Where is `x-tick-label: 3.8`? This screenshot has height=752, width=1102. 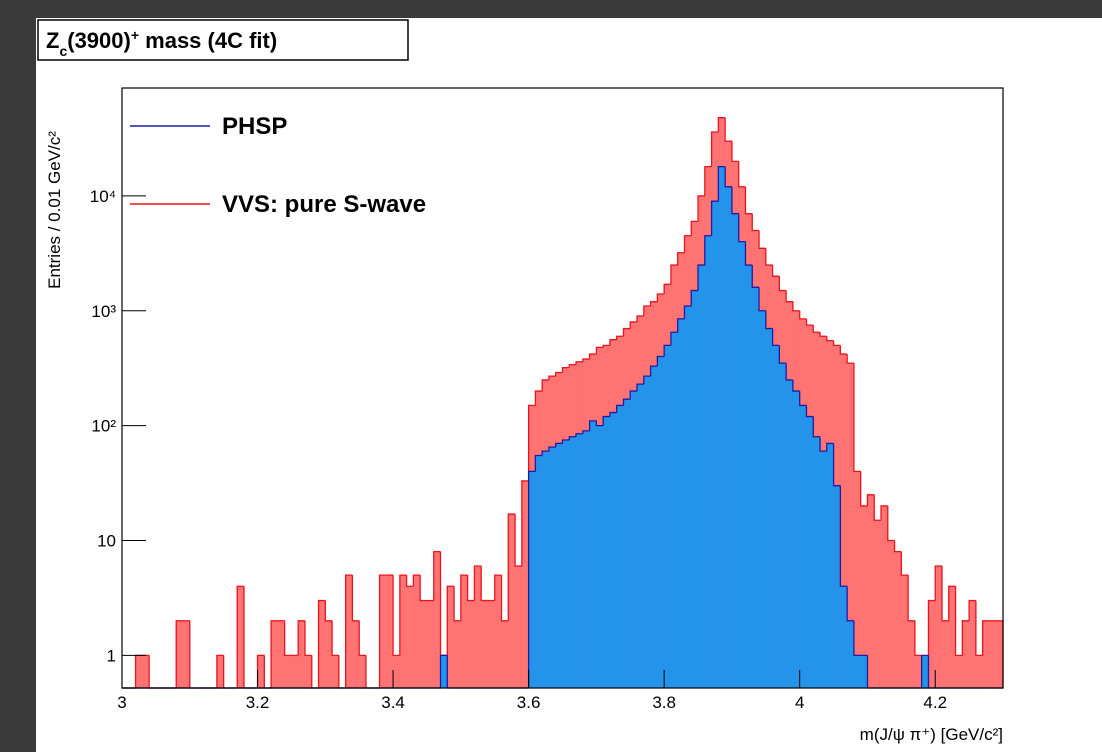
x-tick-label: 3.8 is located at coordinates (664, 702).